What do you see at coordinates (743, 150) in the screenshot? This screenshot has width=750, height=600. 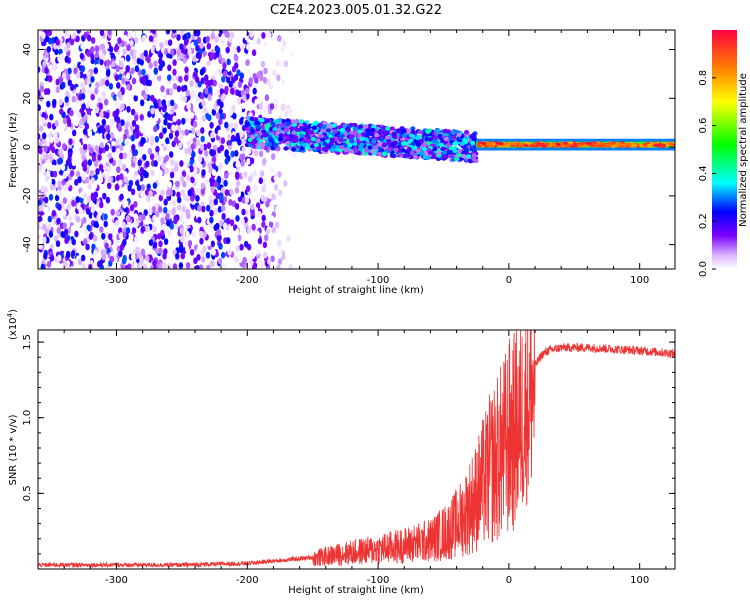 I see `colorbar-label: Normalized spectral amplitude` at bounding box center [743, 150].